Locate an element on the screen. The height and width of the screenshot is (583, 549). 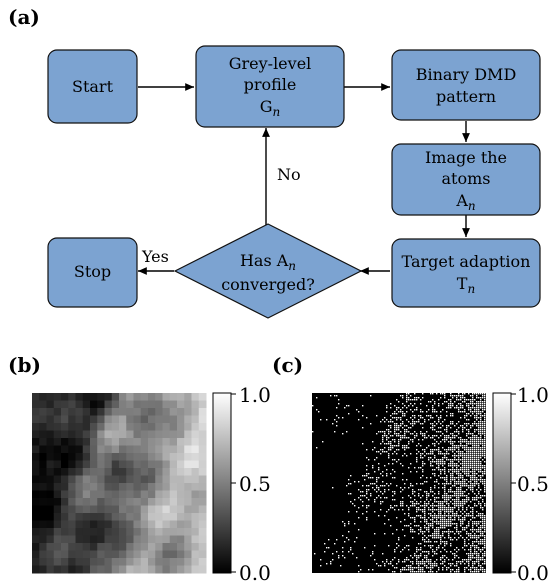
node-grey-label-line1: Grey-level is located at coordinates (270, 63).